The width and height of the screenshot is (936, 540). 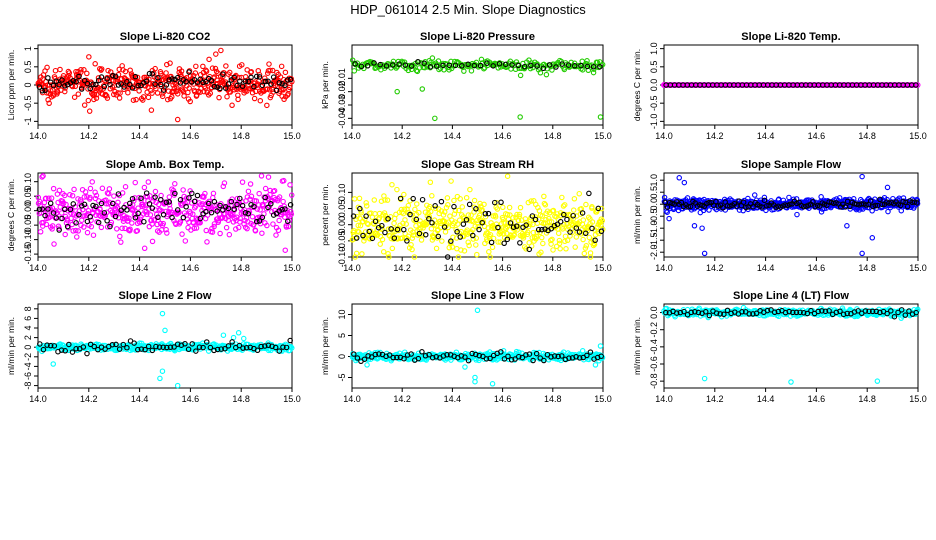 I want to click on plot-frame, so click(x=791, y=346).